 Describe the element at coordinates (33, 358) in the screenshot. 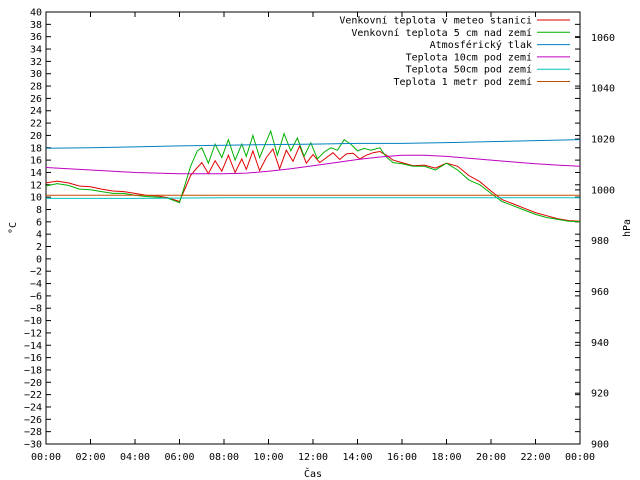

I see `y-tick-label: −16` at that location.